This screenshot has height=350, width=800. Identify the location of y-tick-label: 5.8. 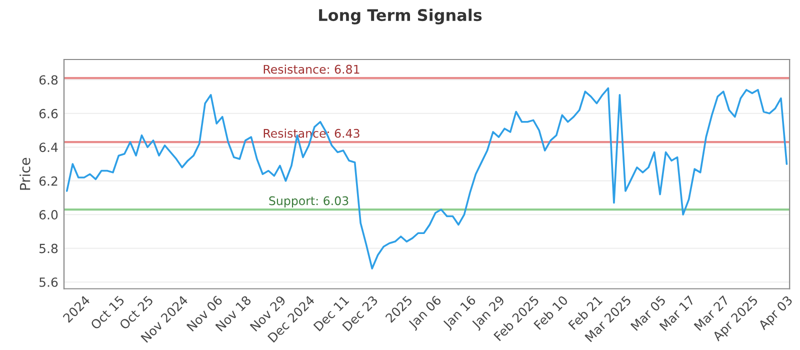
(49, 249).